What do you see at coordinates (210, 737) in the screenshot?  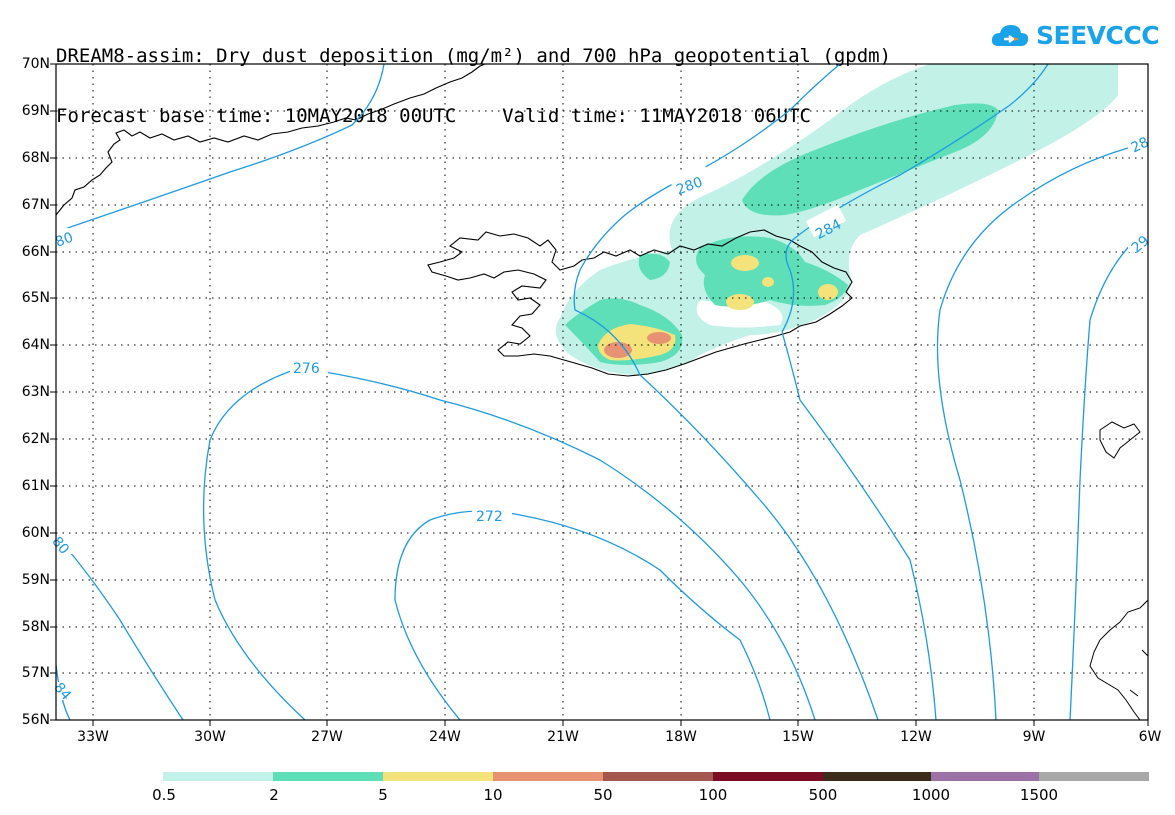 I see `lon-label: 30W` at bounding box center [210, 737].